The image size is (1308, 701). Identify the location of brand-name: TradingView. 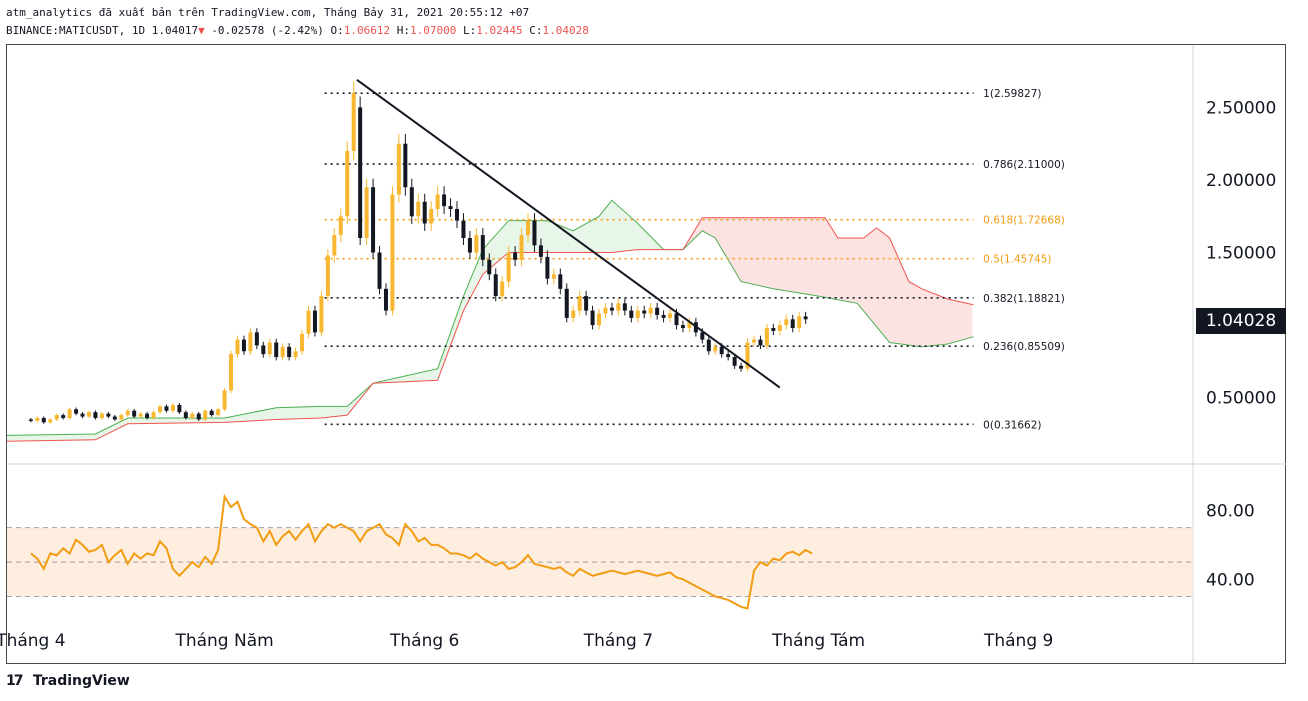
(81, 681).